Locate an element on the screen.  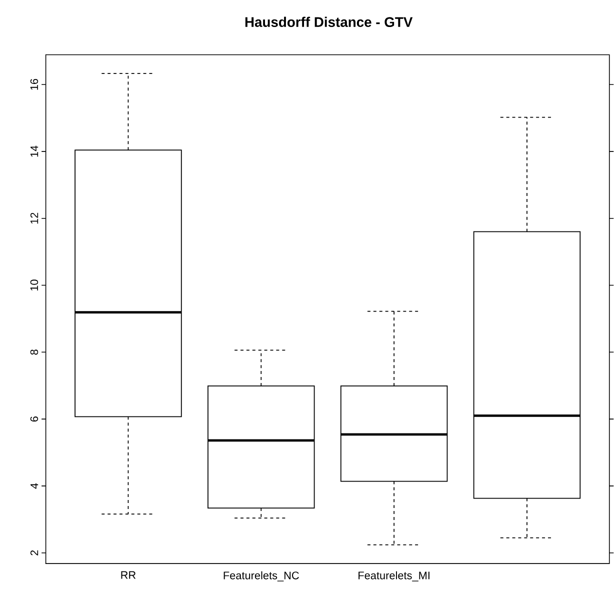
y-tick-label: 8 is located at coordinates (34, 352).